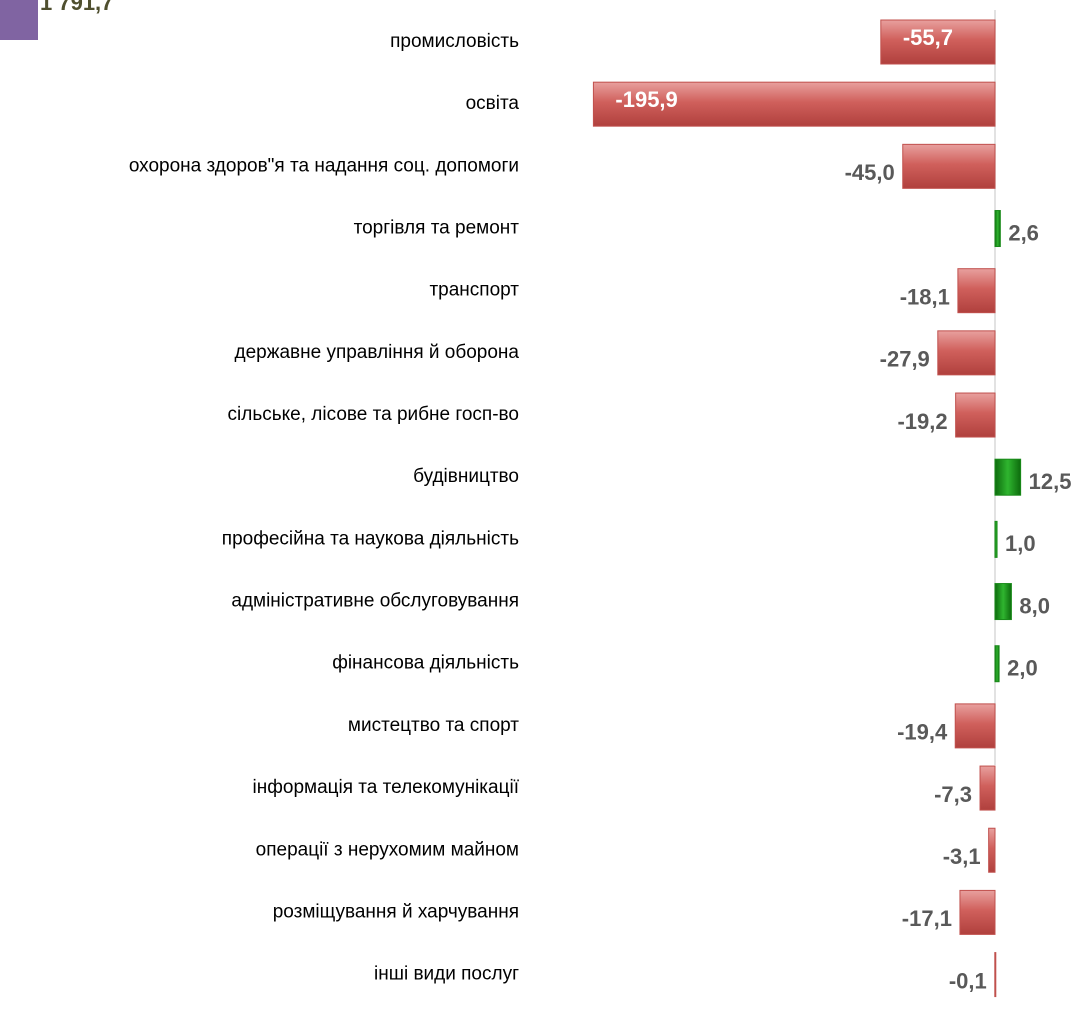 Image resolution: width=1082 pixels, height=1013 pixels. I want to click on annotation: 1 791,7, so click(76, 7).